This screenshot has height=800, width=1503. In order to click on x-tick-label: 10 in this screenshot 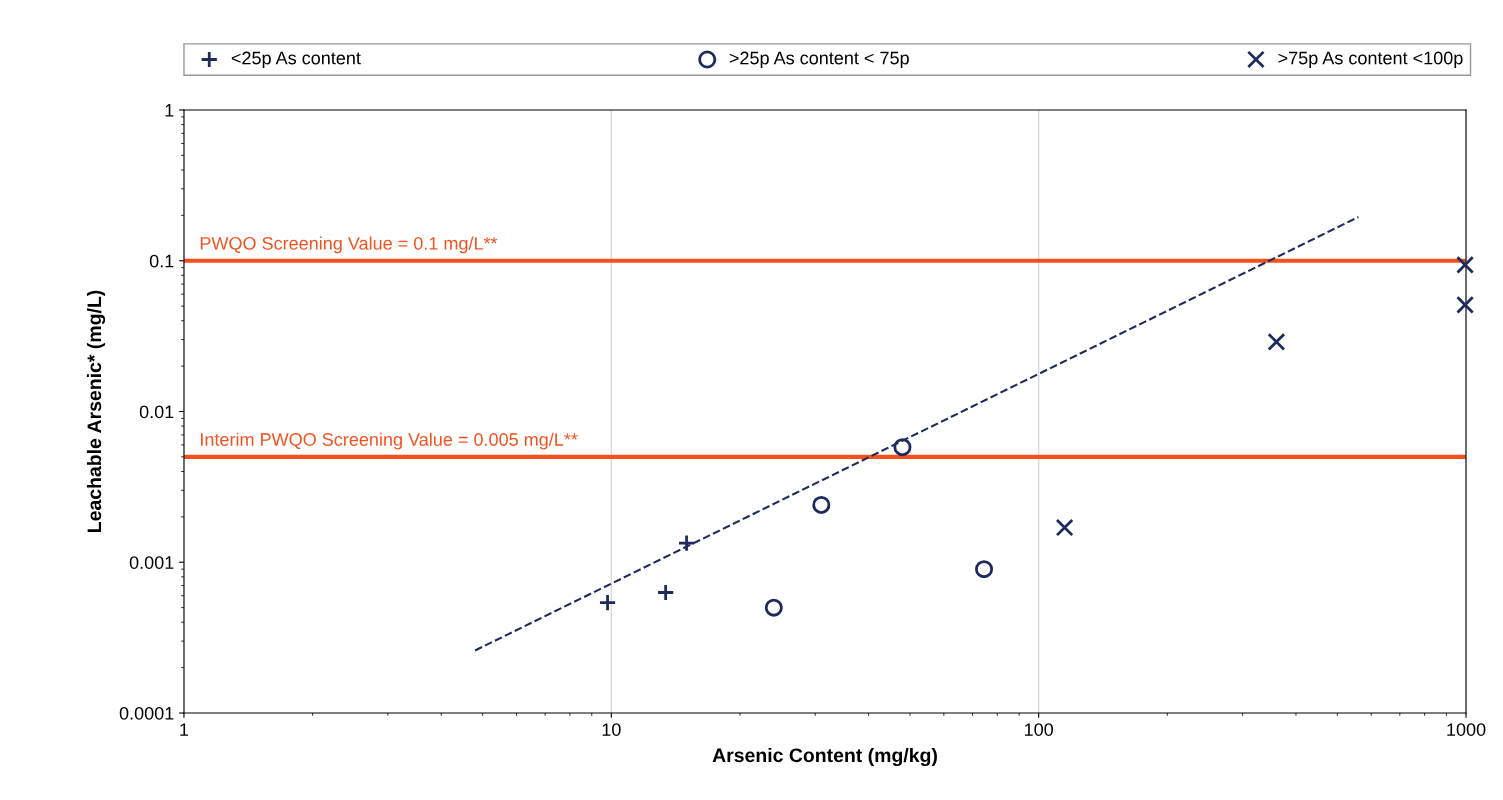, I will do `click(611, 729)`.